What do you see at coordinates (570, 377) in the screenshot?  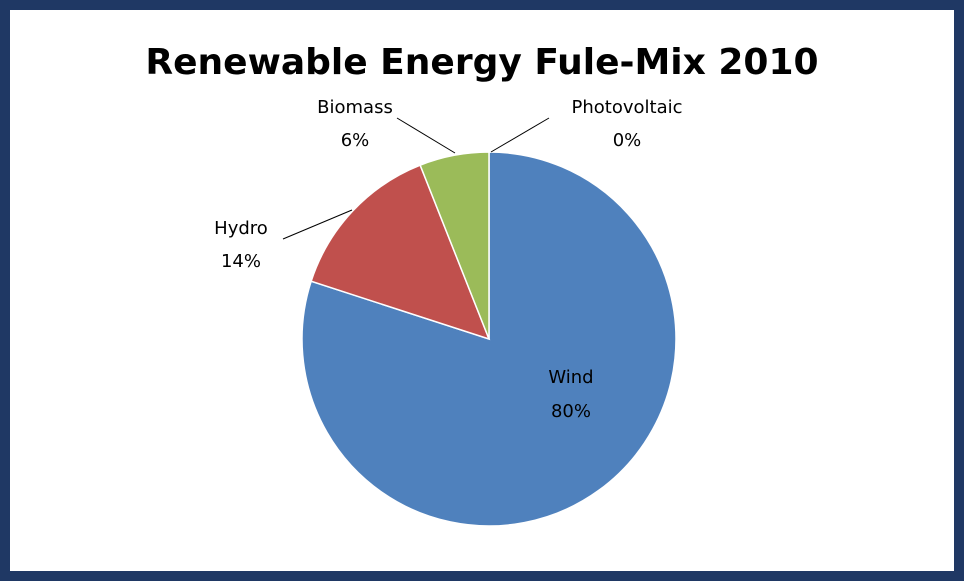 I see `slice-label-wind: Wind` at bounding box center [570, 377].